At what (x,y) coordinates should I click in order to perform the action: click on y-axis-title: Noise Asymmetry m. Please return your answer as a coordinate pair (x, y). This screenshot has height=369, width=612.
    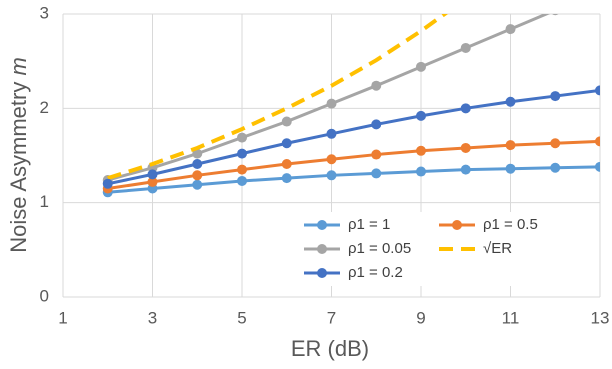
    Looking at the image, I should click on (18, 155).